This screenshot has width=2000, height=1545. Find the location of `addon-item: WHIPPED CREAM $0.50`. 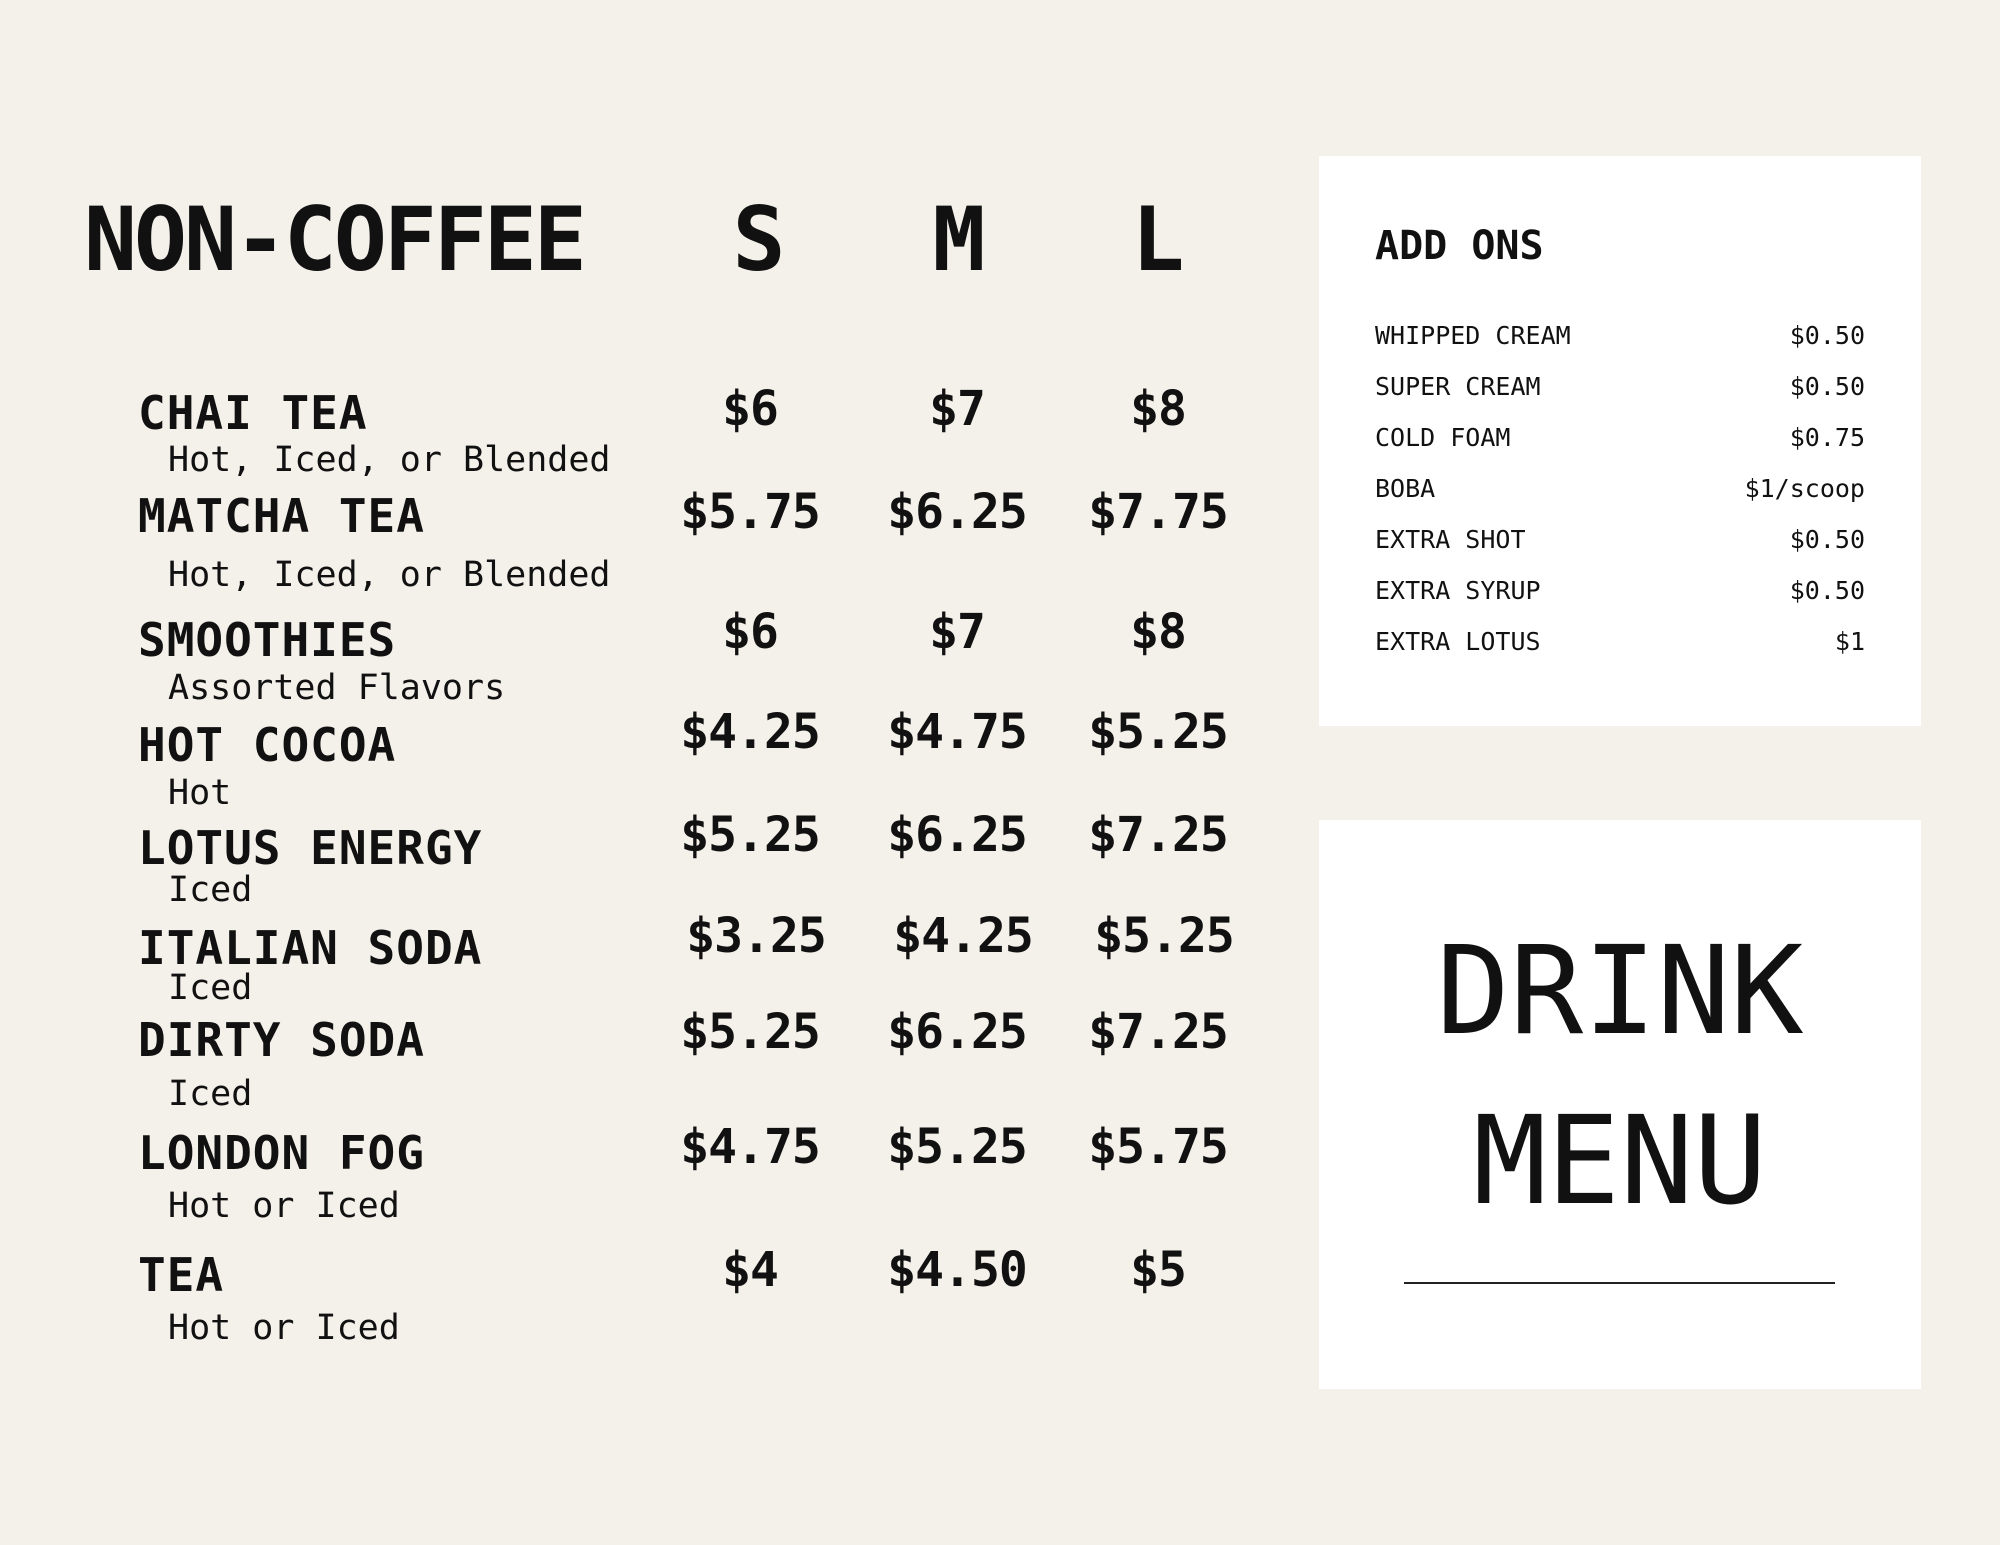

addon-item: WHIPPED CREAM $0.50 is located at coordinates (1620, 335).